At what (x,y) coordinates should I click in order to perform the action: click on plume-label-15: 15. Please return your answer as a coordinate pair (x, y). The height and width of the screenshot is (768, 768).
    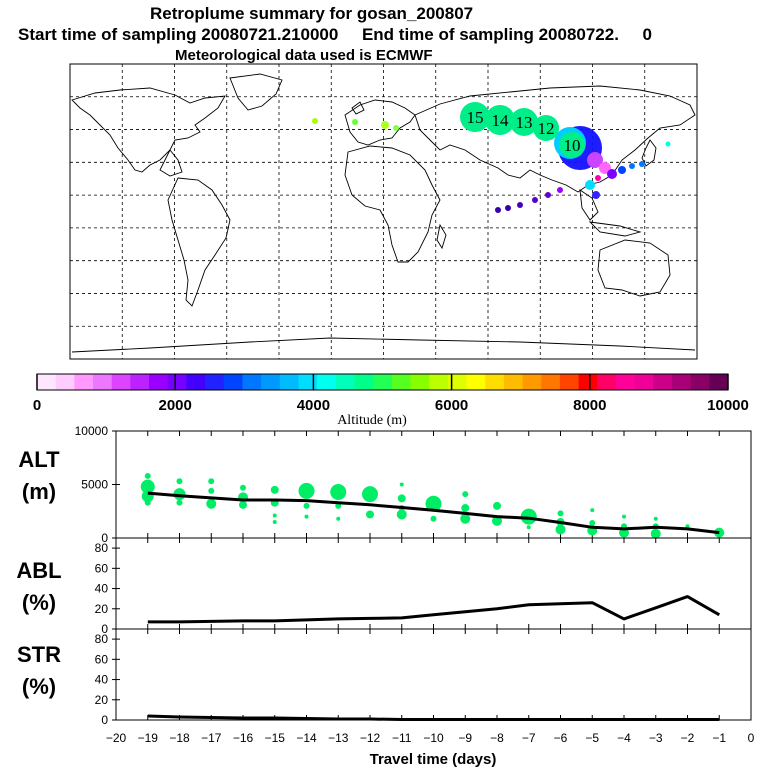
    Looking at the image, I should click on (475, 117).